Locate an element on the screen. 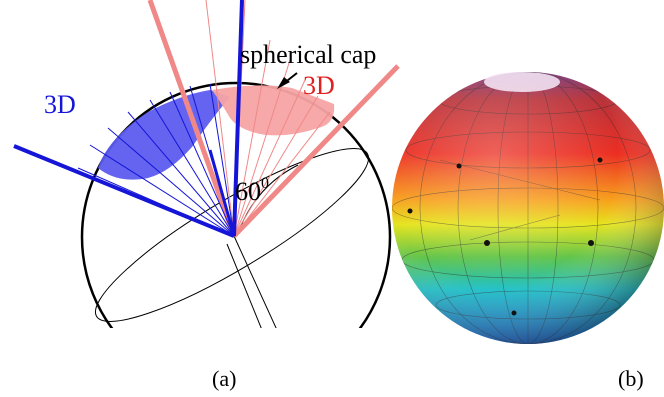  caption-a: (a) is located at coordinates (224, 378).